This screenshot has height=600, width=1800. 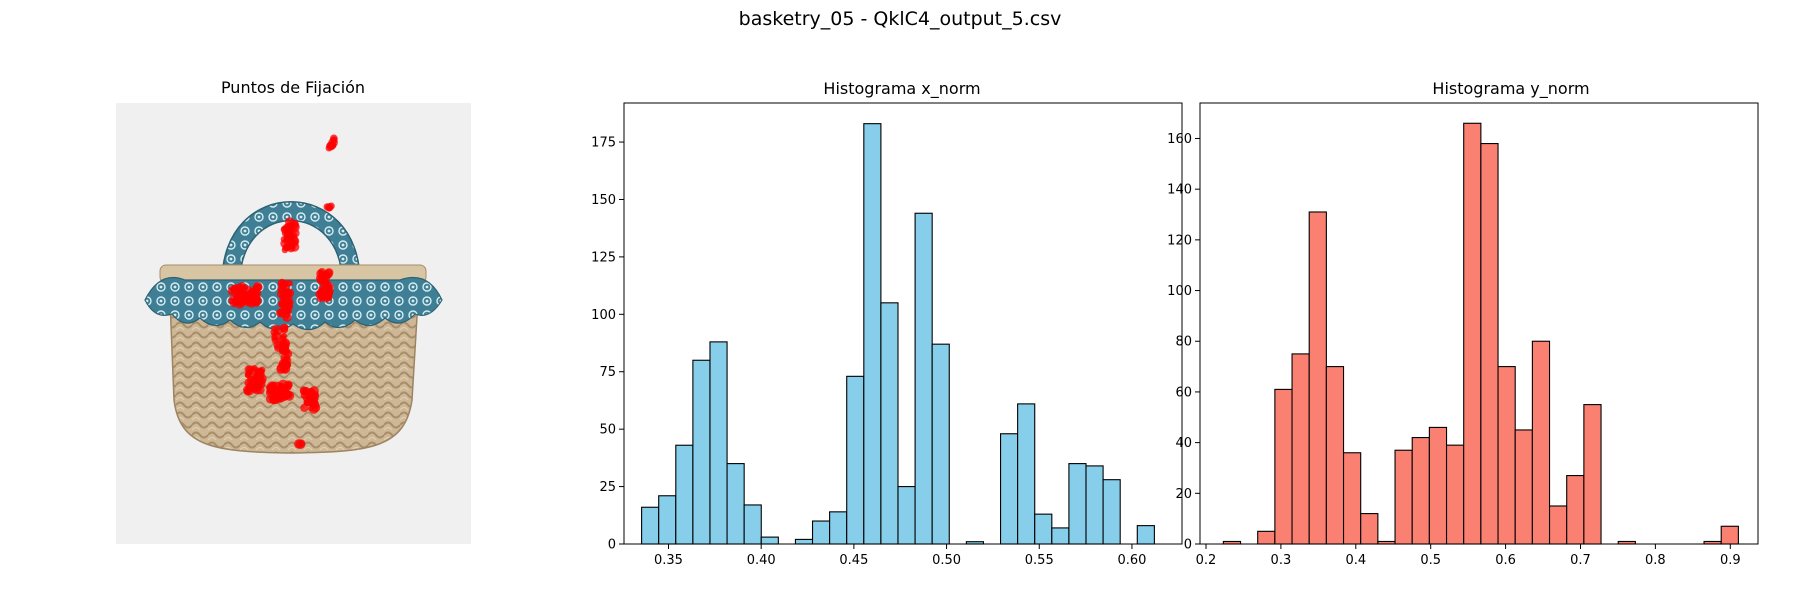 I want to click on x-xtick-label: 0.55, so click(x=1039, y=560).